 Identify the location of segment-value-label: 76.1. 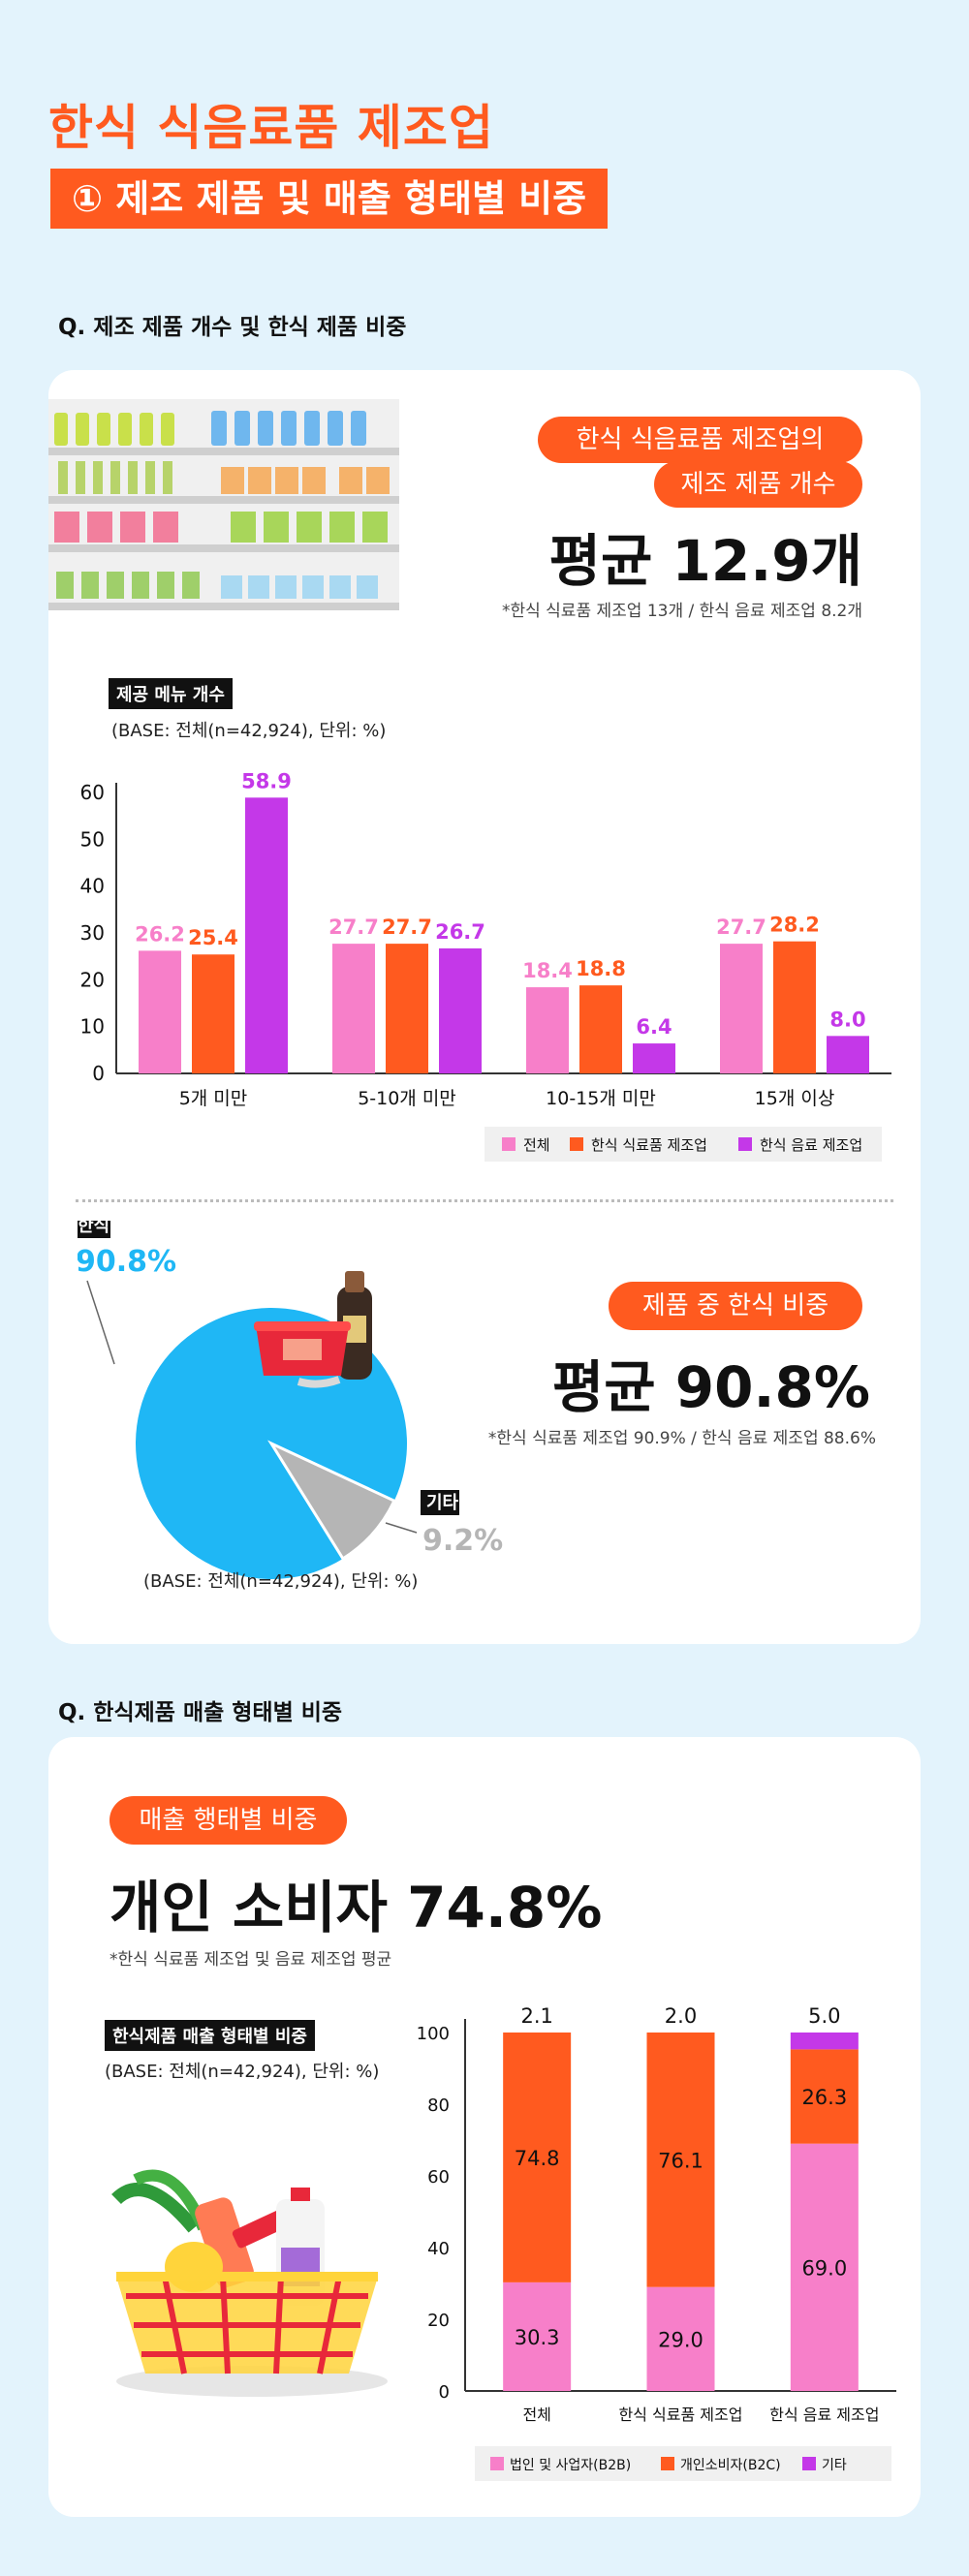
(680, 2160).